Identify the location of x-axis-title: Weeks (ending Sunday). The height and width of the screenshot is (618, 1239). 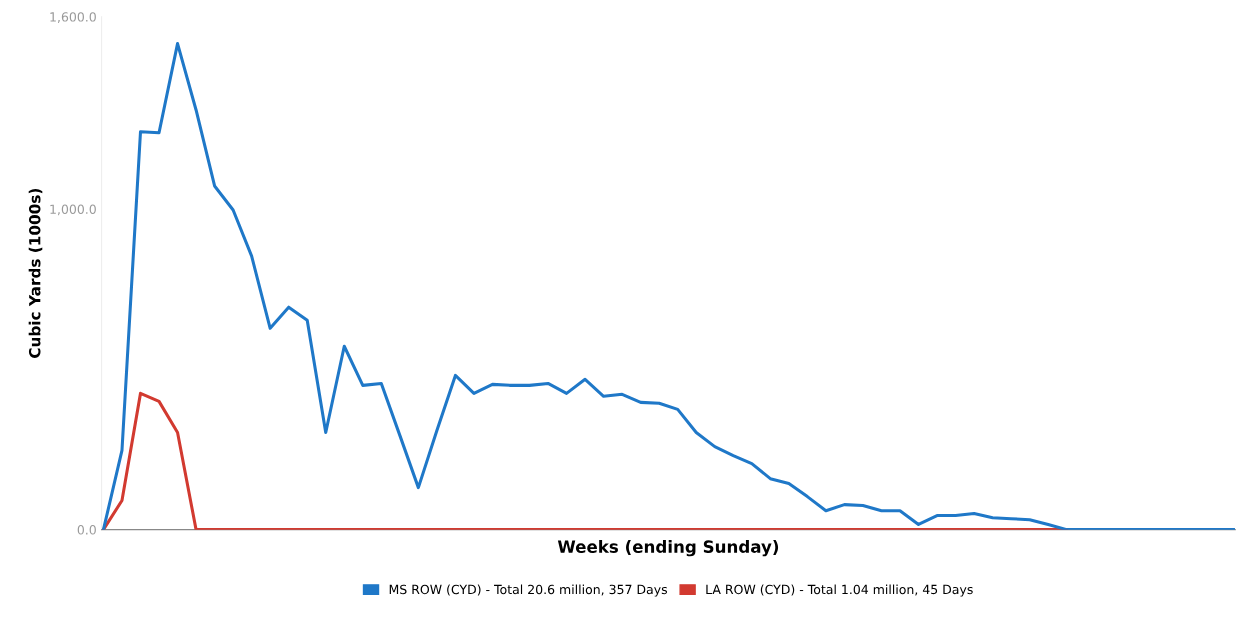
(668, 548).